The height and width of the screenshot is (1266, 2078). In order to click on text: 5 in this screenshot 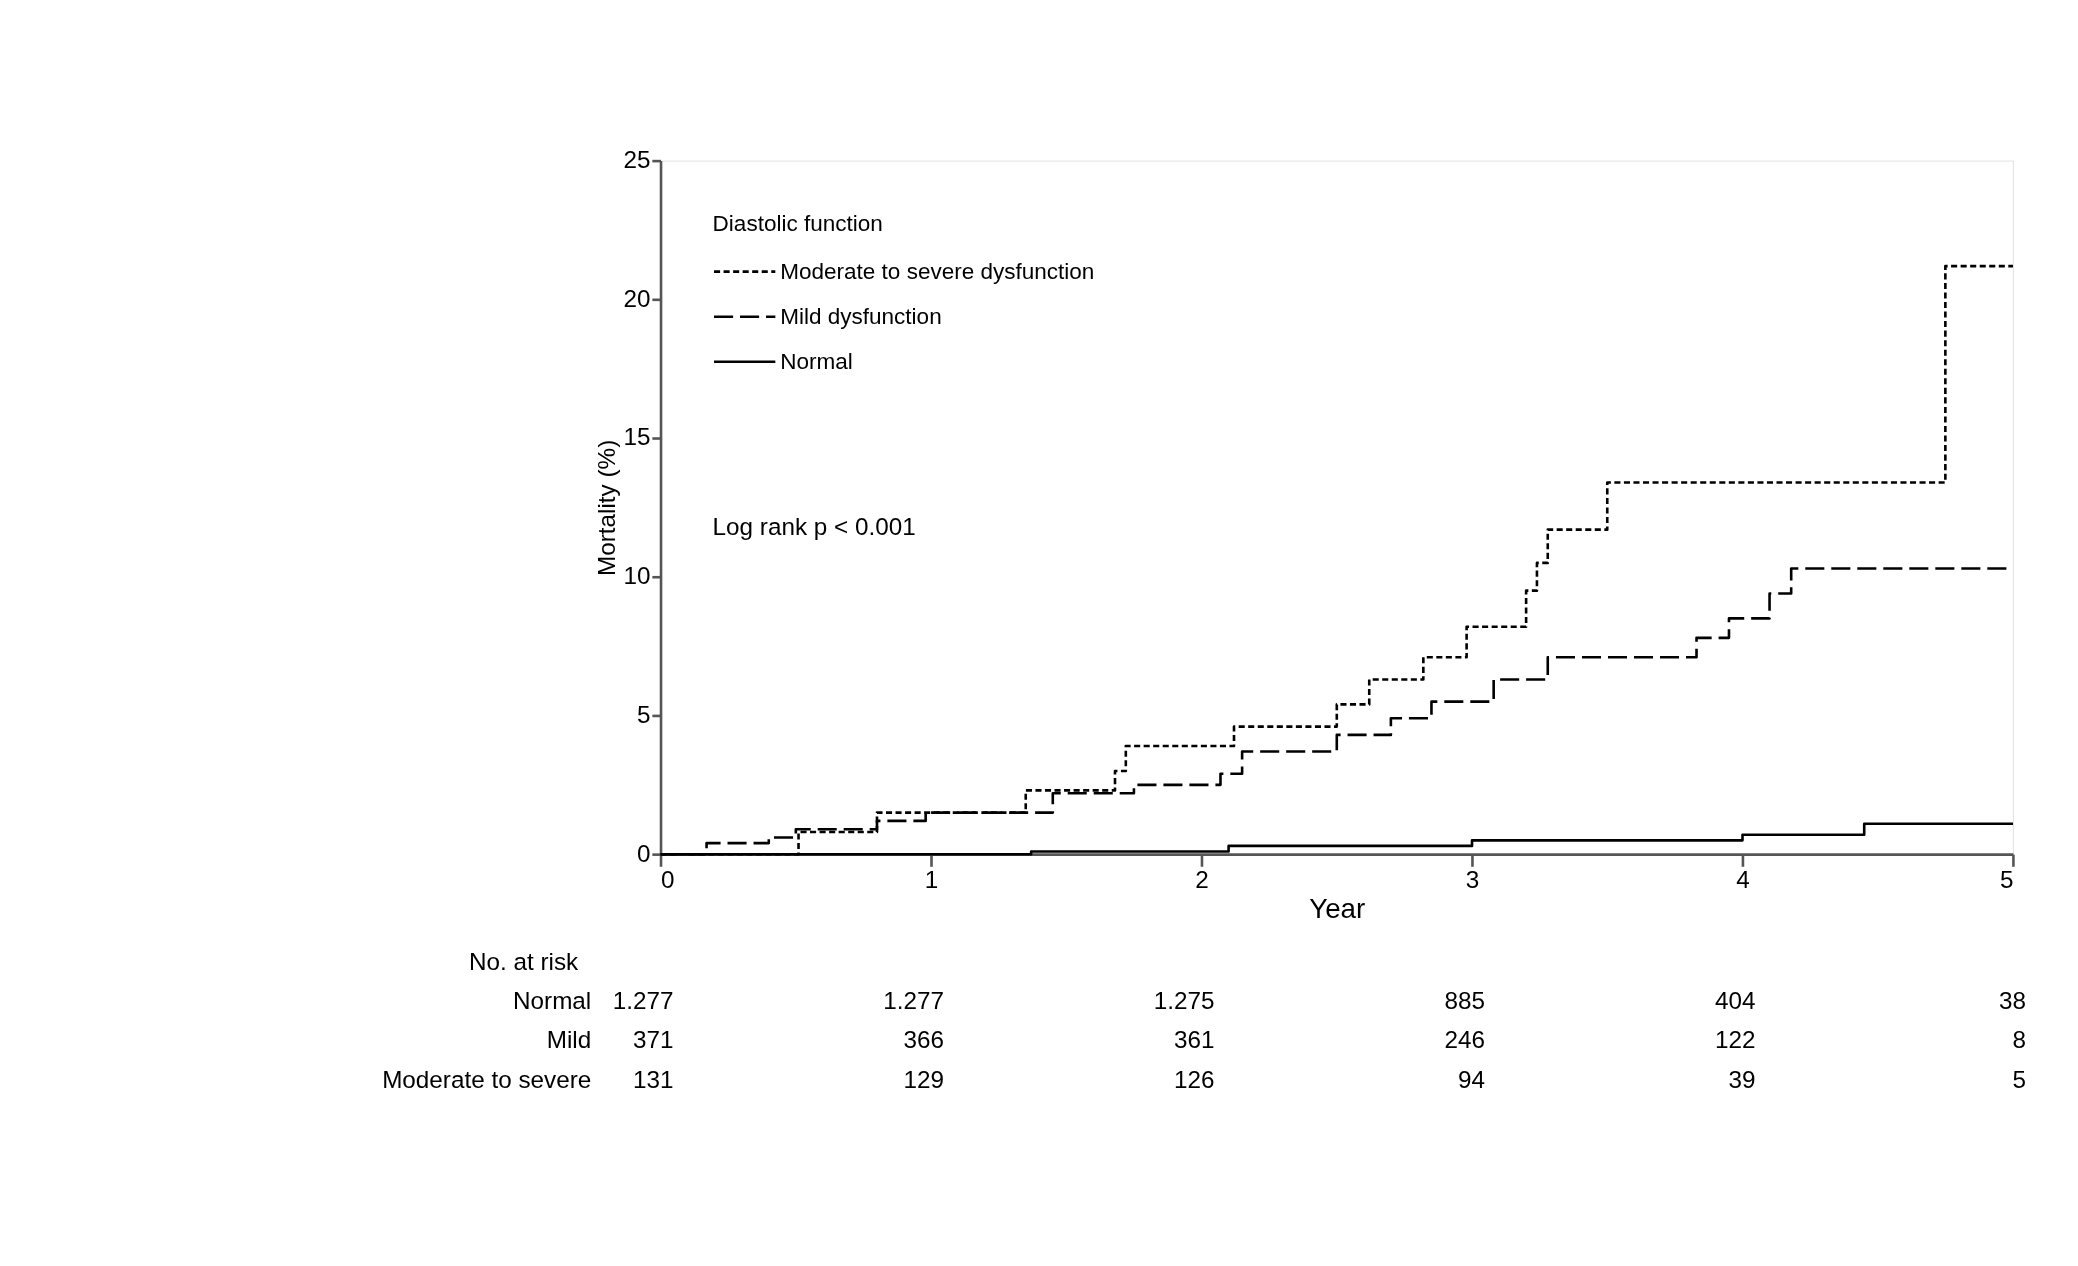, I will do `click(2019, 1080)`.